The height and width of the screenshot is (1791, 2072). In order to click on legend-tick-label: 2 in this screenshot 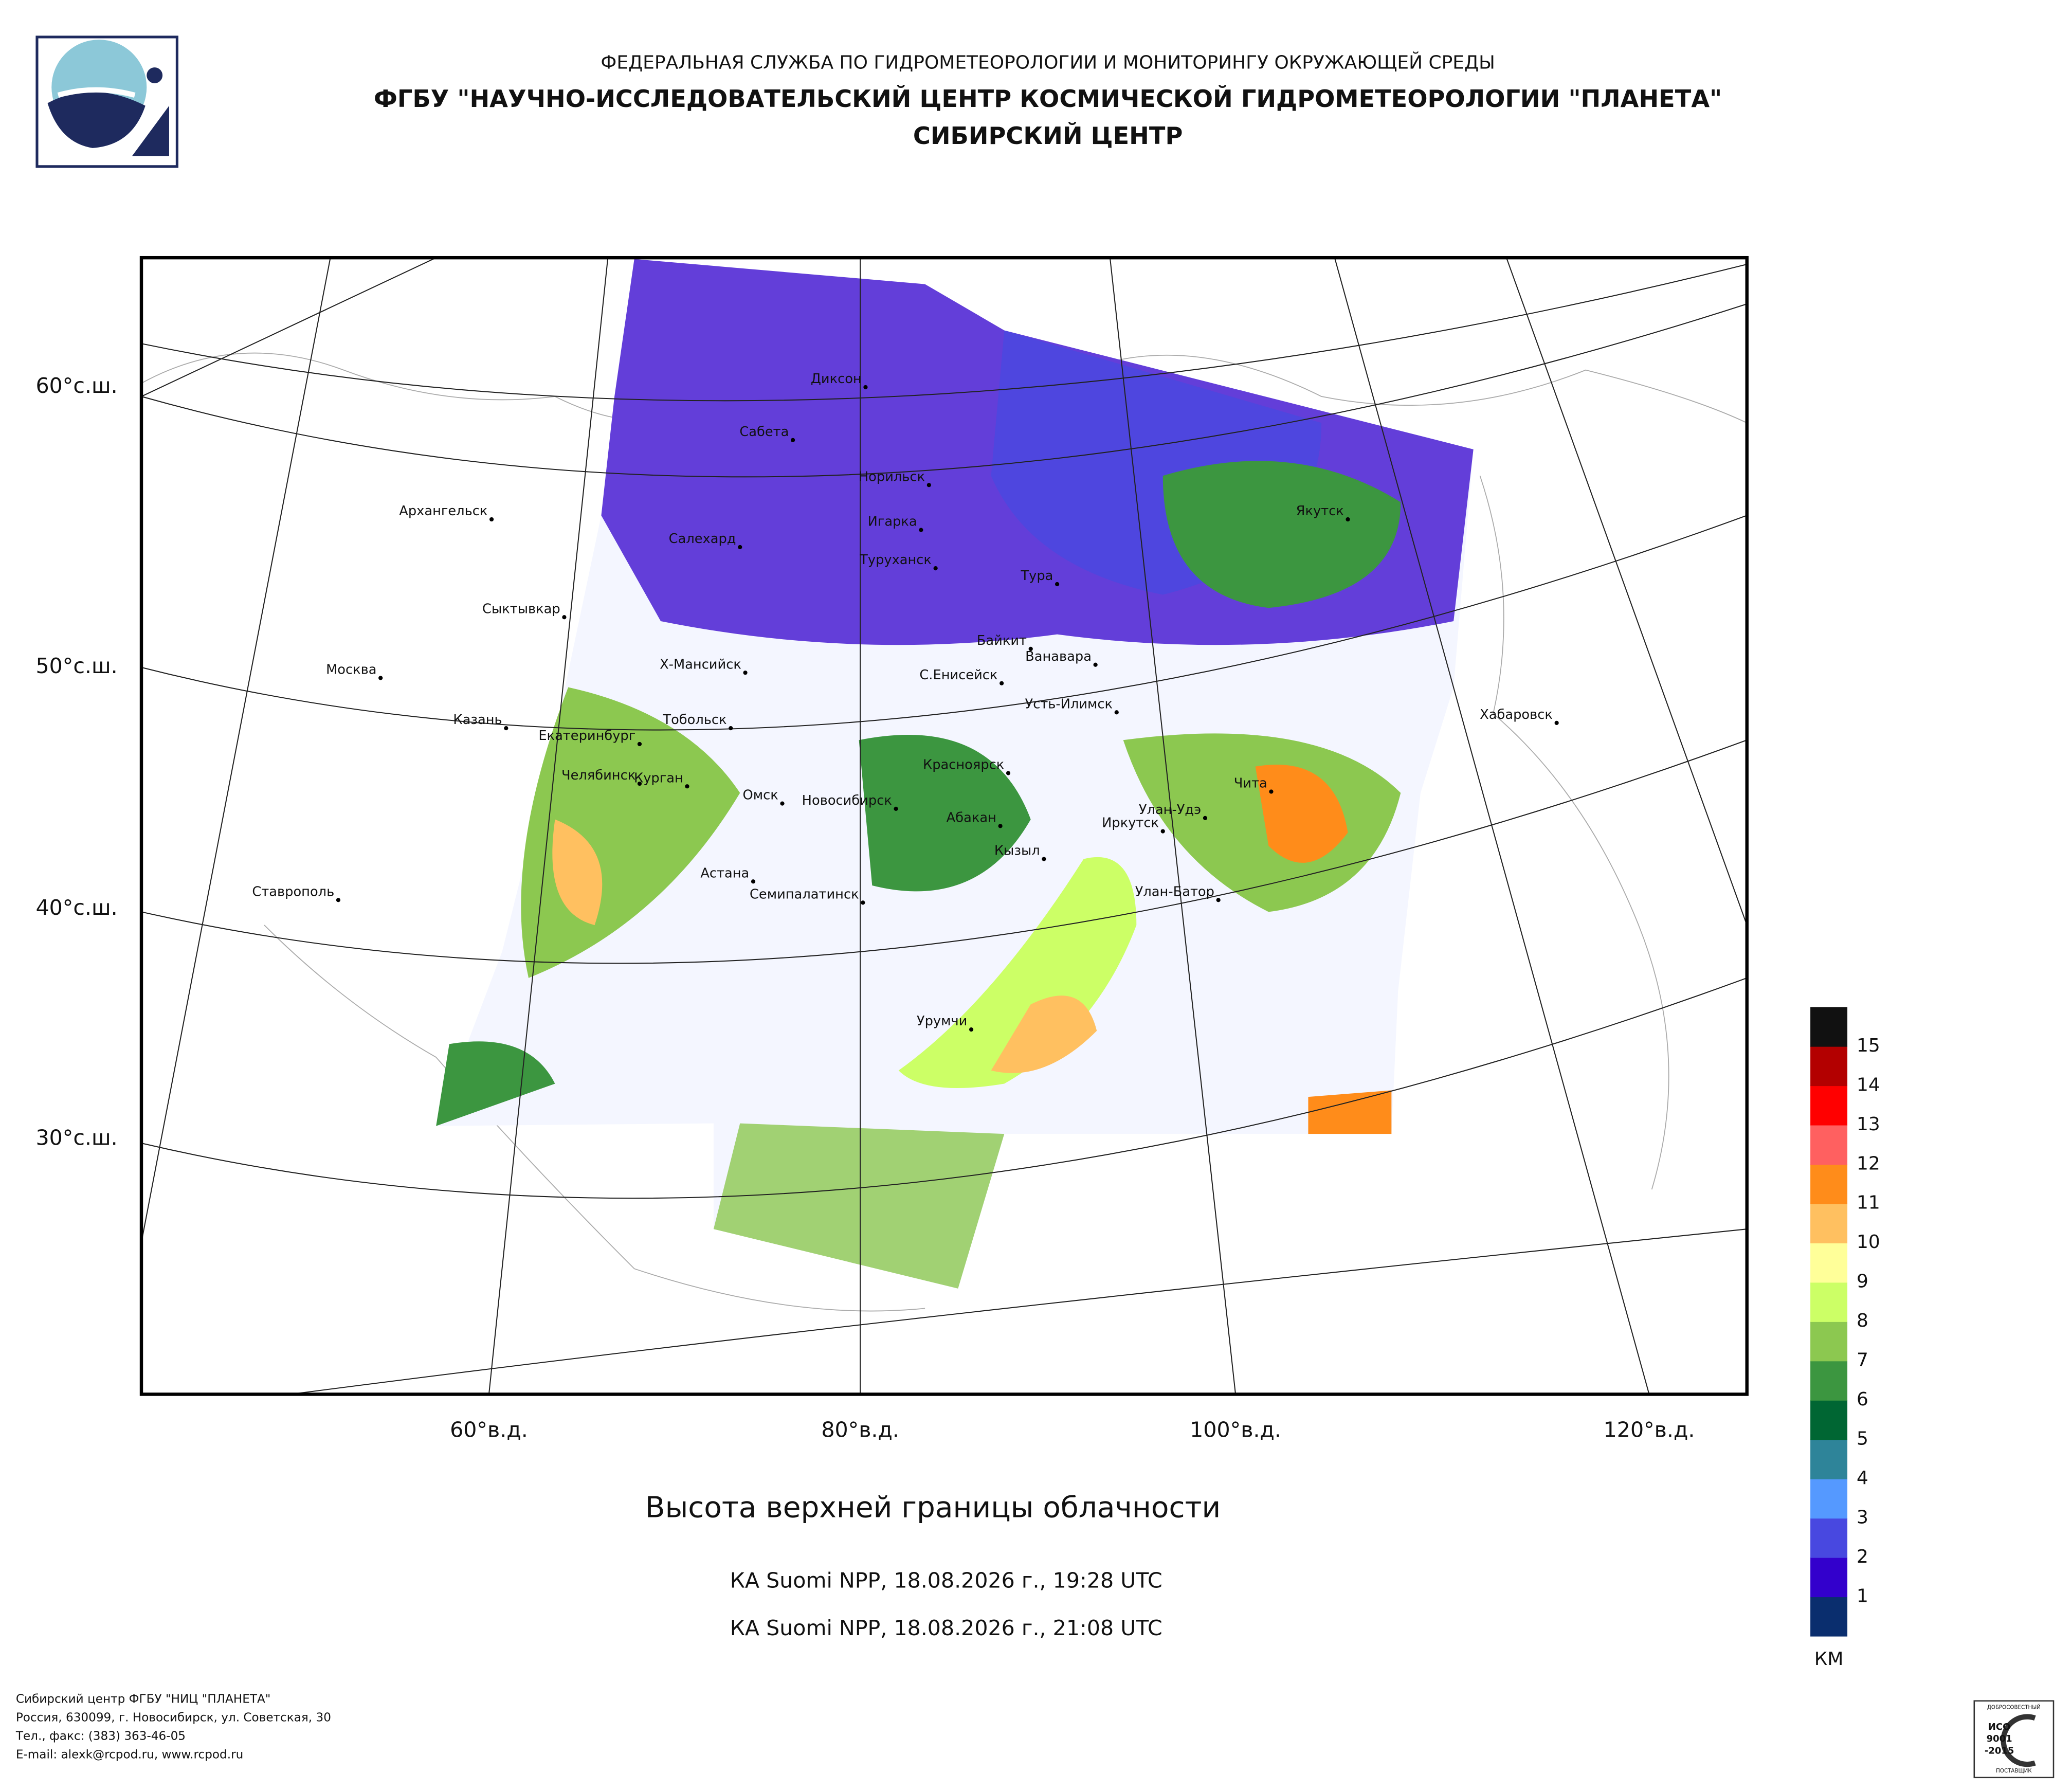, I will do `click(1862, 1556)`.